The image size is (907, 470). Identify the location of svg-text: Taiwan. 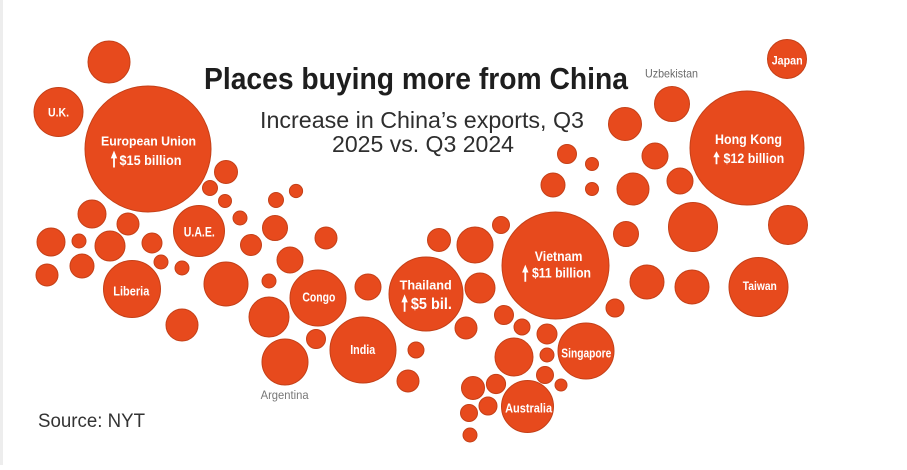
(760, 286).